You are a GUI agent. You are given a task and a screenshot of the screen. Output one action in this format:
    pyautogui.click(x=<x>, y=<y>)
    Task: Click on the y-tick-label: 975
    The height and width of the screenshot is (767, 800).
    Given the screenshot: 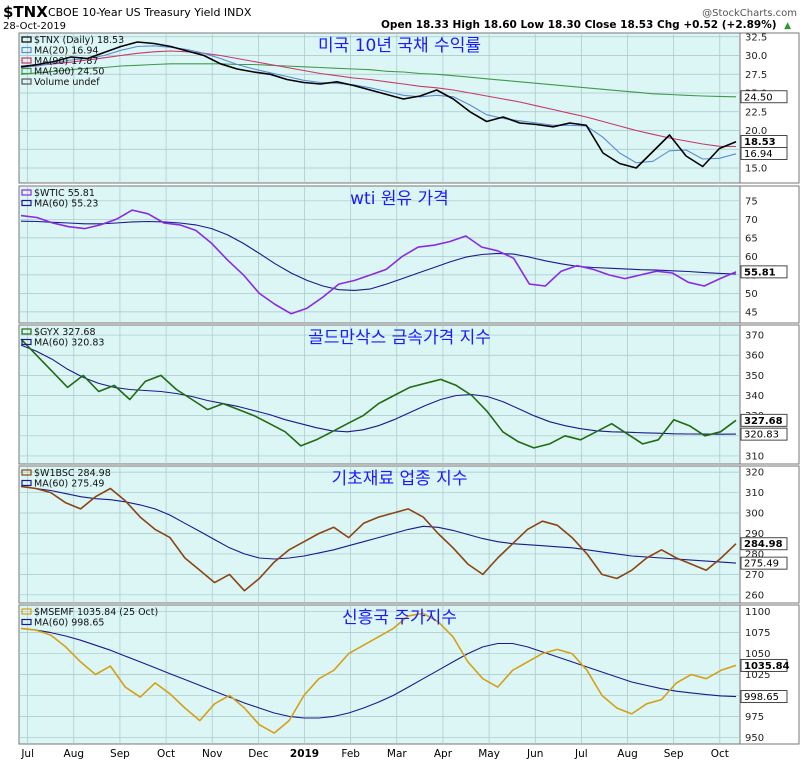 What is the action you would take?
    pyautogui.click(x=754, y=717)
    